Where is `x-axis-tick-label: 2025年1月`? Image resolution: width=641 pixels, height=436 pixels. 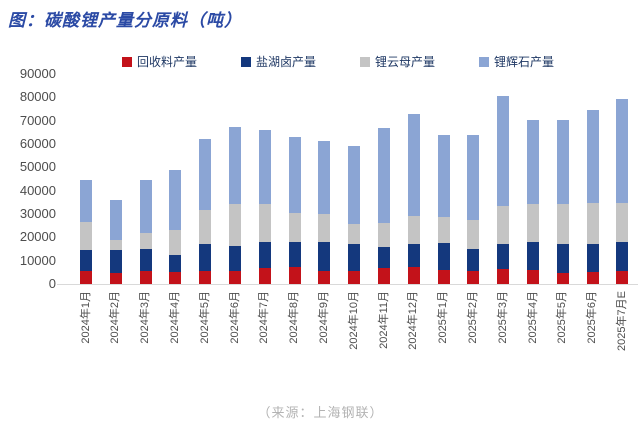 x-axis-tick-label: 2025年1月 is located at coordinates (443, 317).